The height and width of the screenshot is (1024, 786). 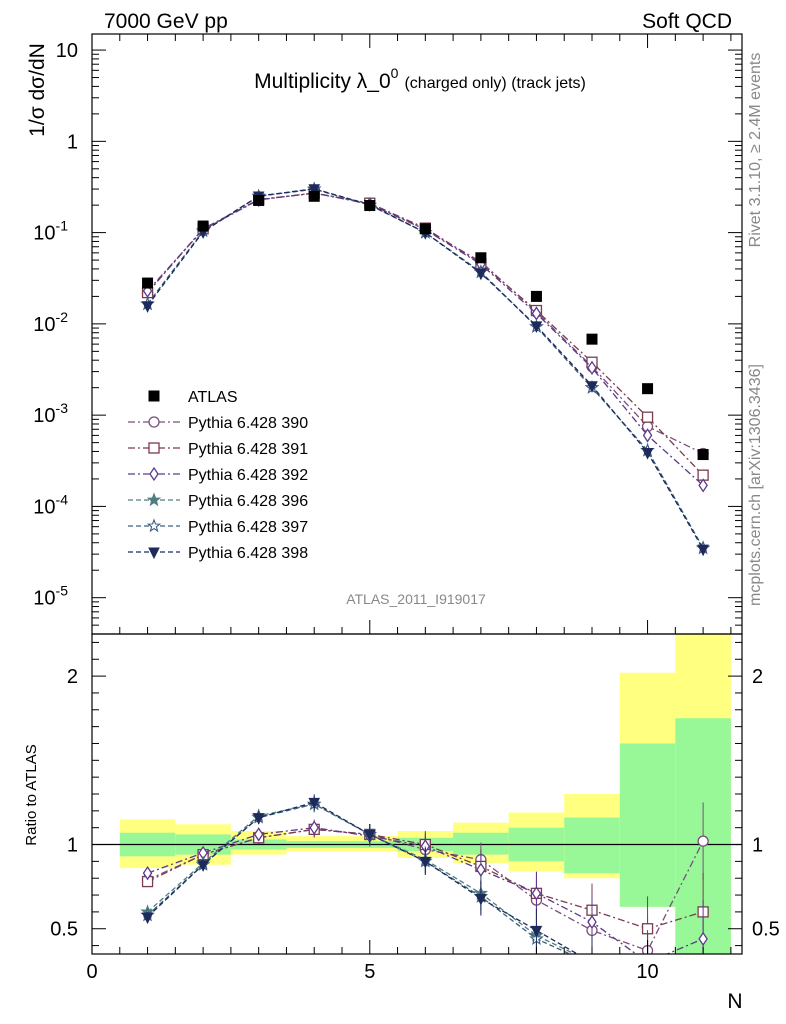 What do you see at coordinates (248, 475) in the screenshot?
I see `legend-label: Pythia 6.428 392` at bounding box center [248, 475].